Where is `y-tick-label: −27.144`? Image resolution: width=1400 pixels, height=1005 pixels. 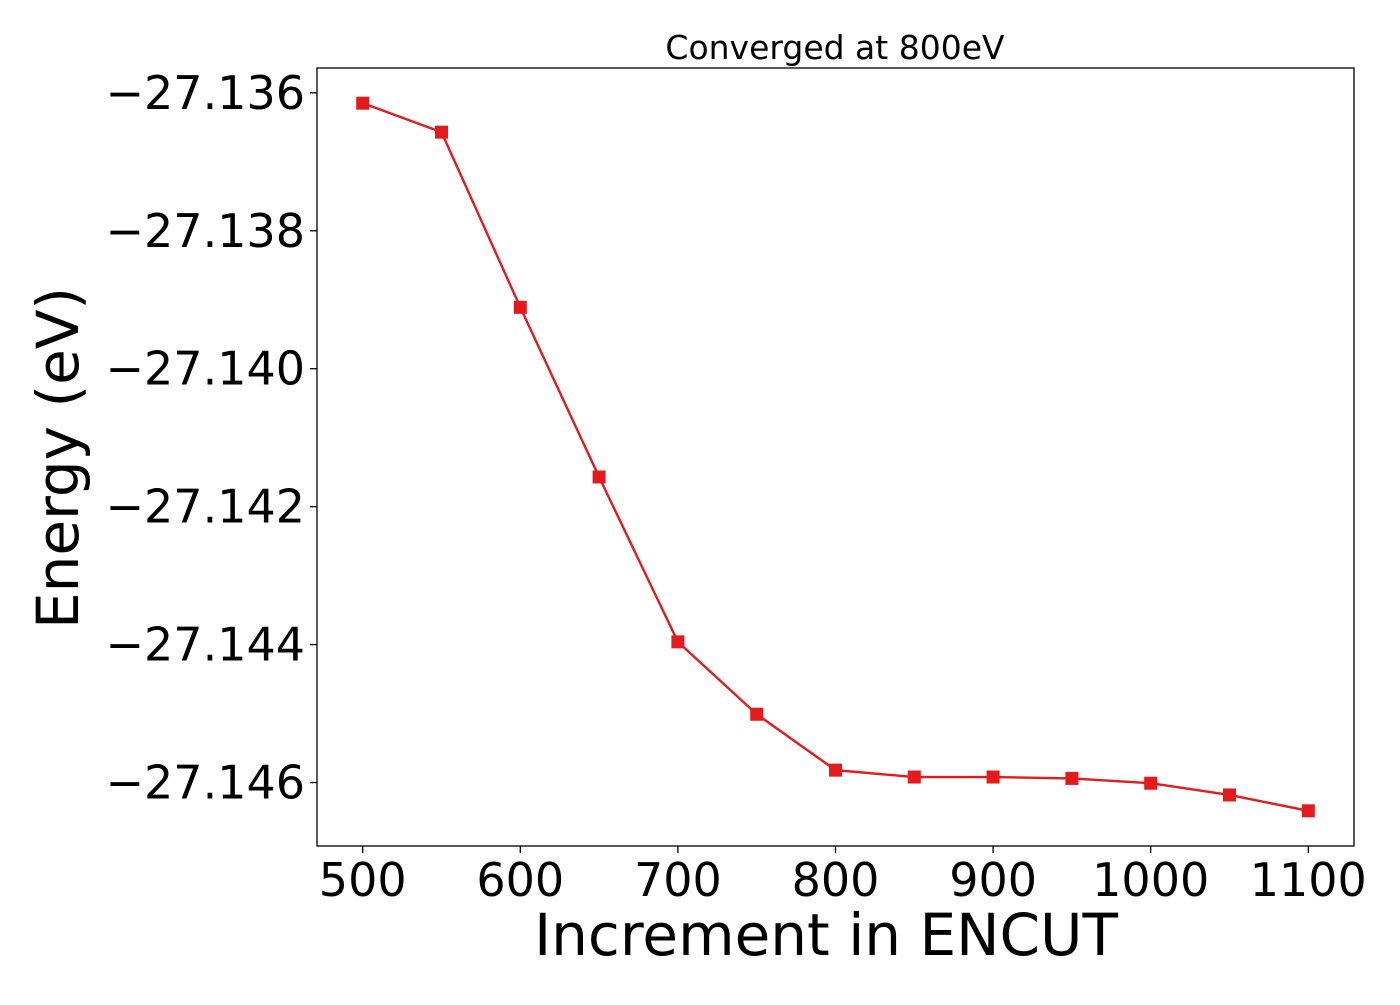
y-tick-label: −27.144 is located at coordinates (206, 645).